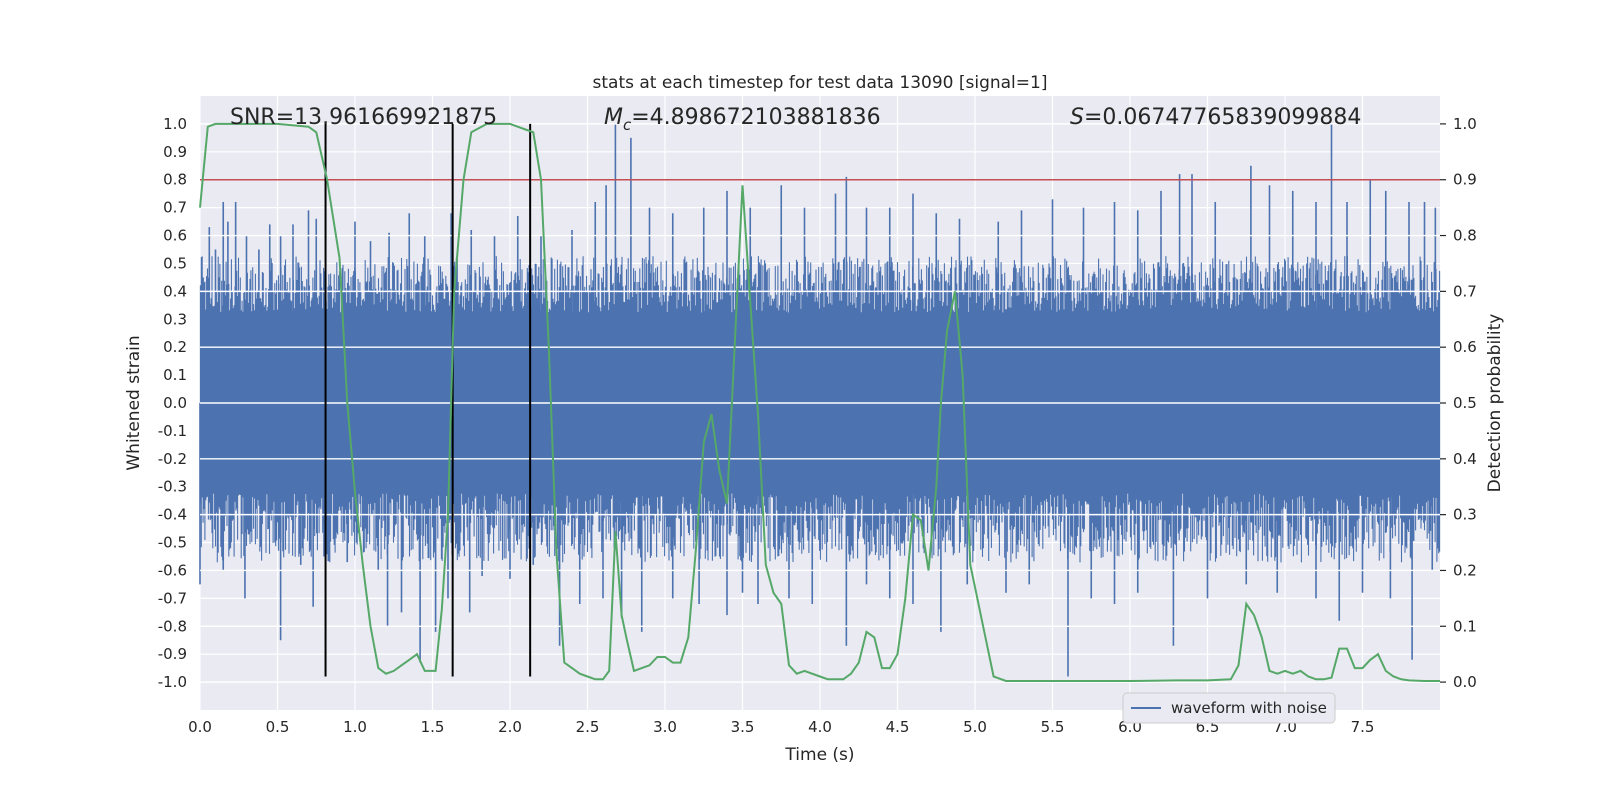 The height and width of the screenshot is (800, 1600). I want to click on y-tick-label: -0.7, so click(172, 598).